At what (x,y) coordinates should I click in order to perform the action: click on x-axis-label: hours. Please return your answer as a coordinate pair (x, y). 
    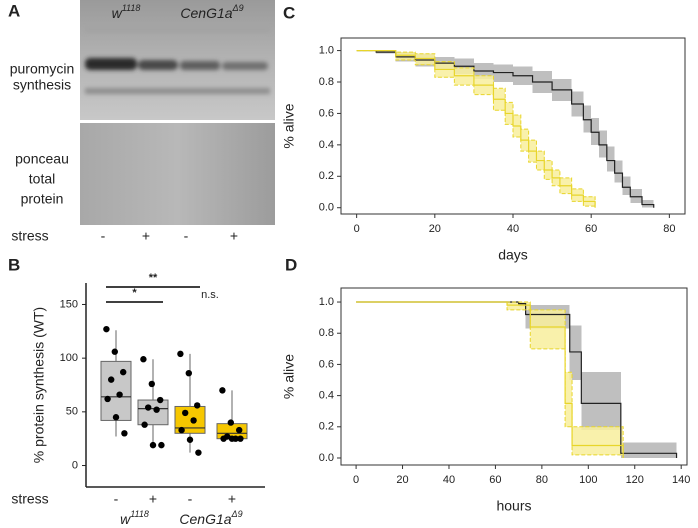
    Looking at the image, I should click on (513, 506).